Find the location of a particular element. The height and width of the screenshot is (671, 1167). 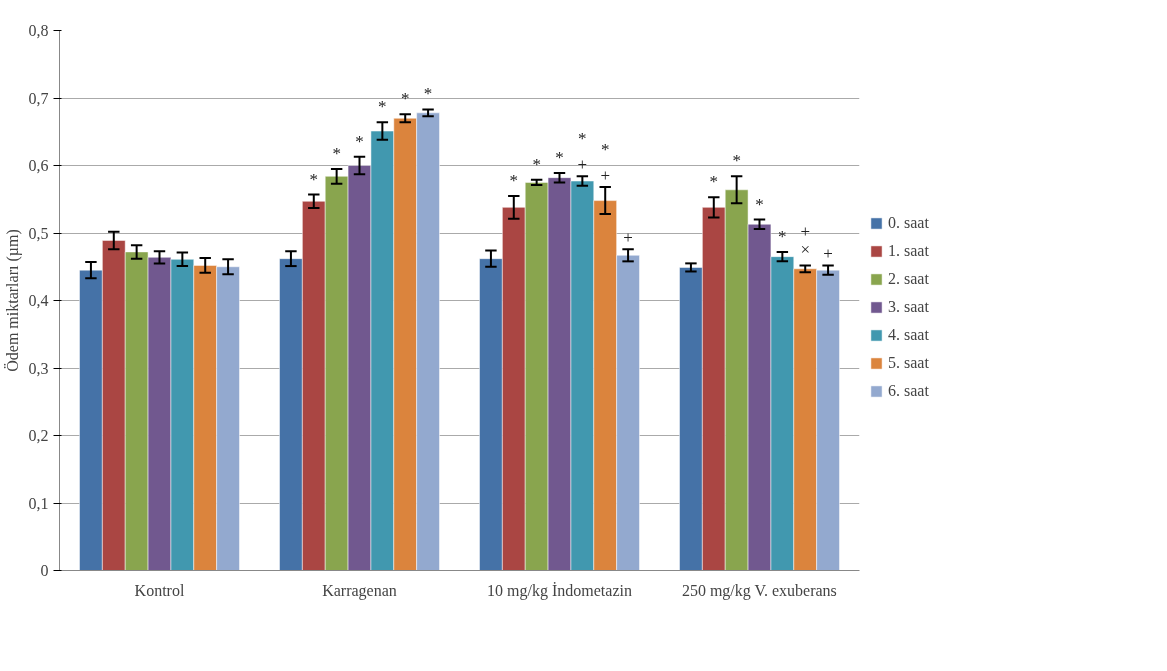

y-tick-label: 0,5 is located at coordinates (38, 233).